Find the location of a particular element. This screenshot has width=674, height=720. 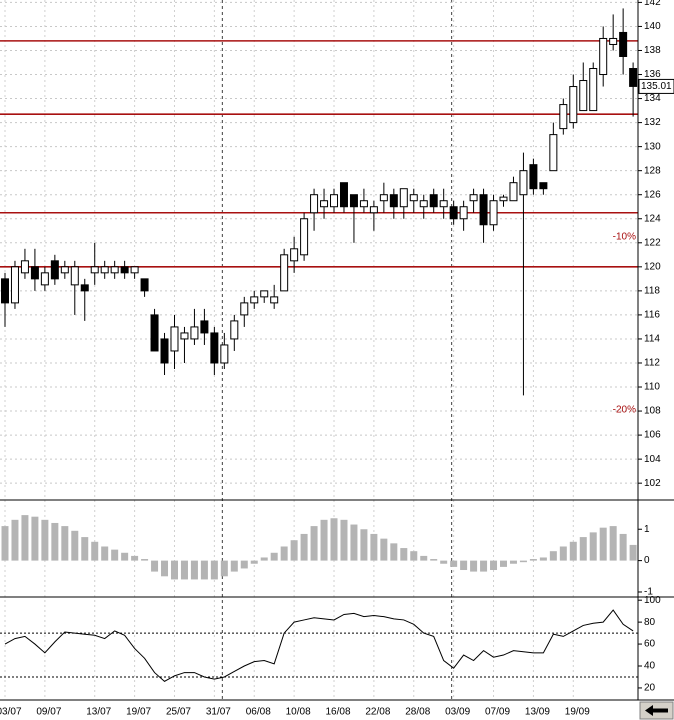

x-tick-label: 03/07 is located at coordinates (11, 712).